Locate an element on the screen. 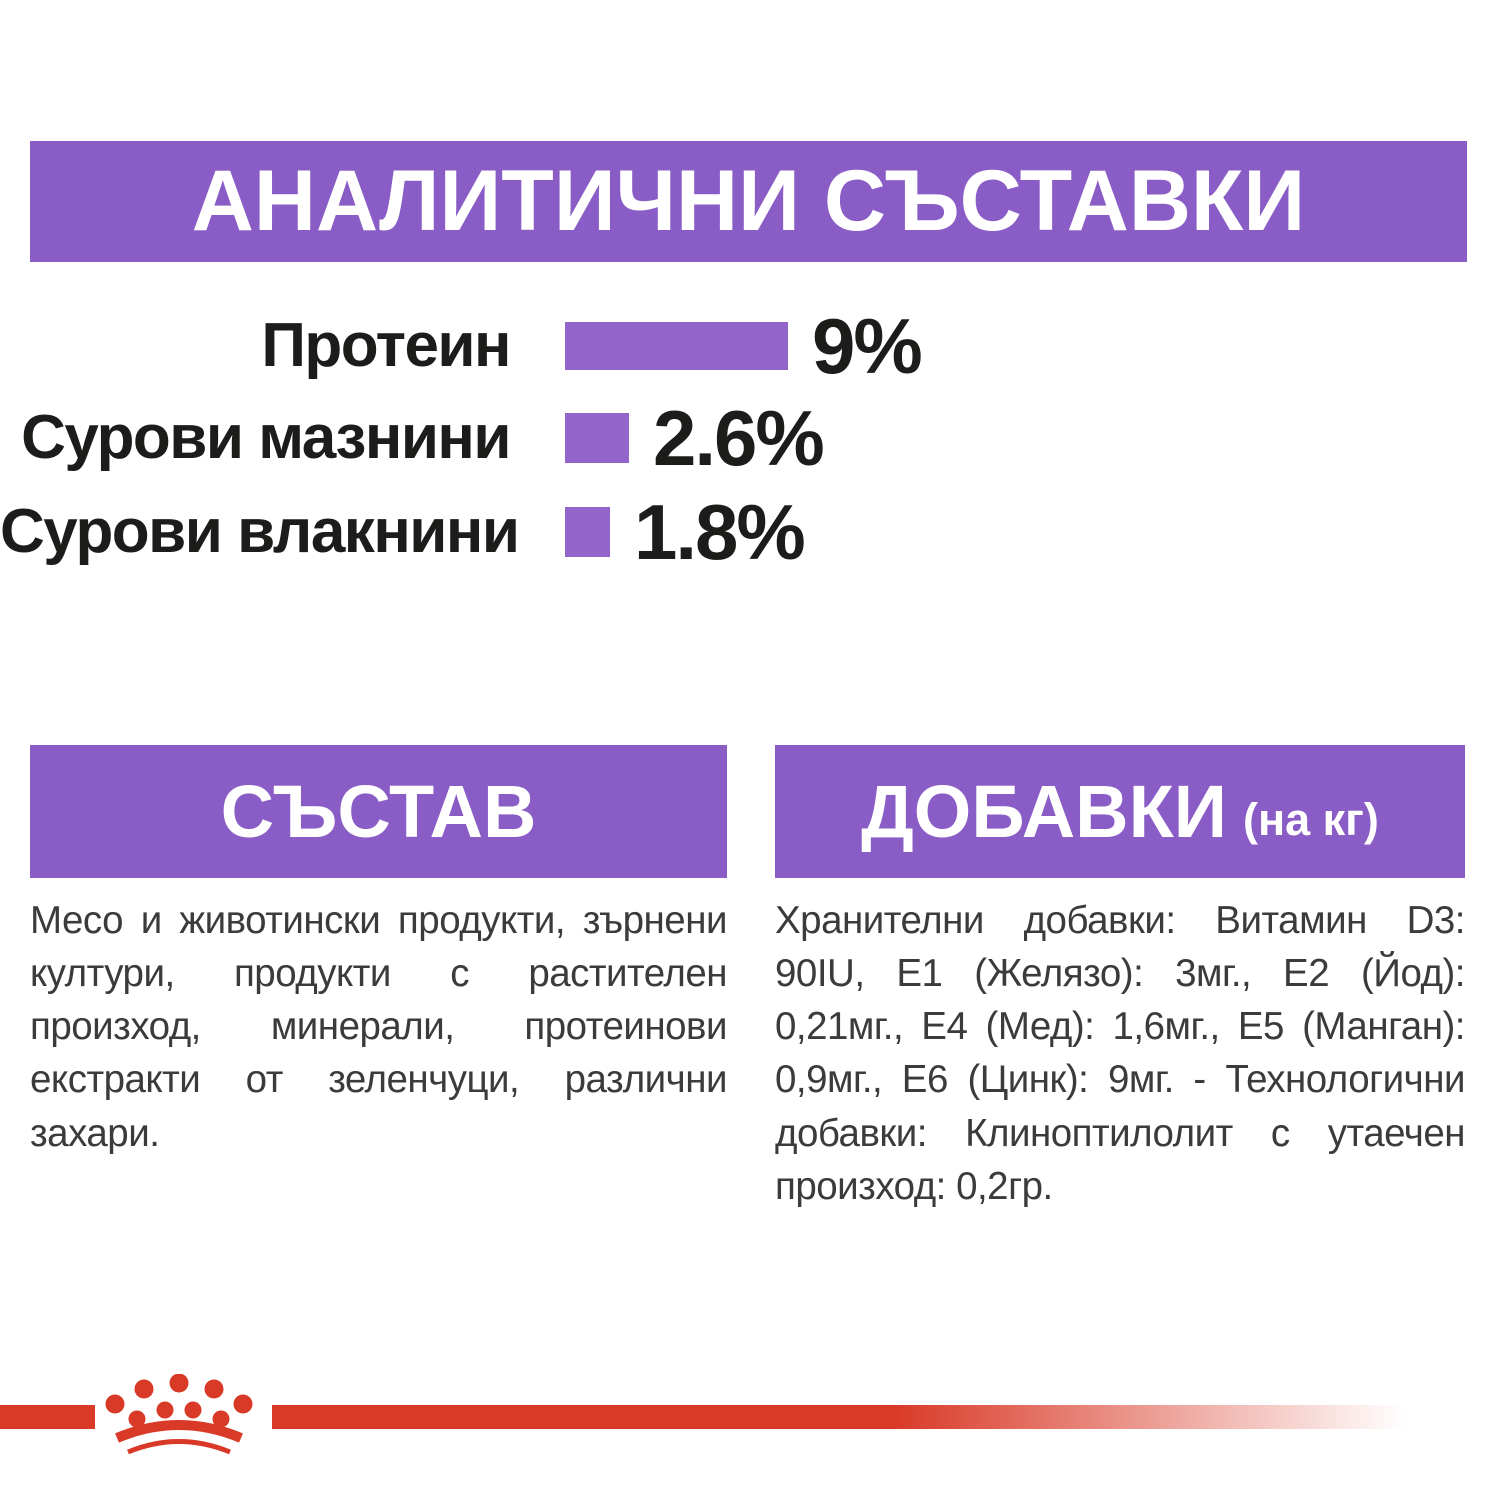 This screenshot has height=1500, width=1500. header-banner: АНАЛИТИЧНИ СЪСТАВКИ is located at coordinates (748, 201).